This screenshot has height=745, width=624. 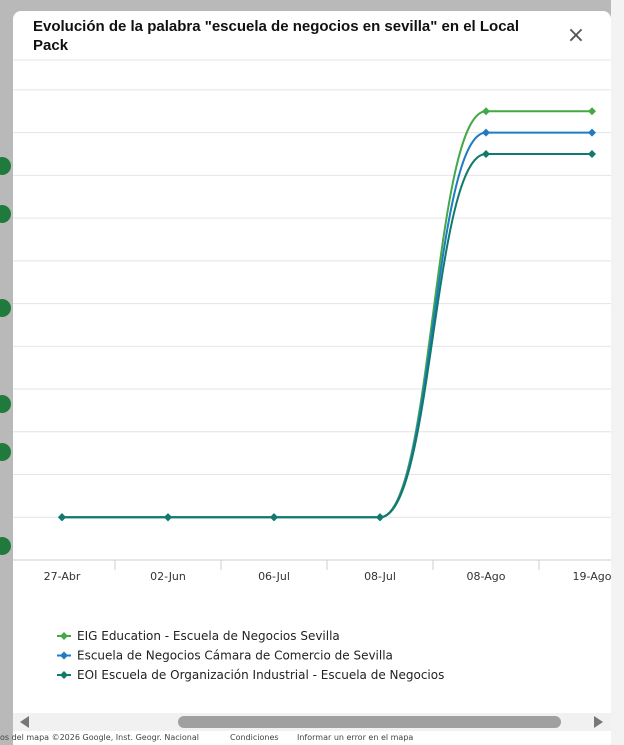 What do you see at coordinates (254, 737) in the screenshot?
I see `map-terms: Condiciones` at bounding box center [254, 737].